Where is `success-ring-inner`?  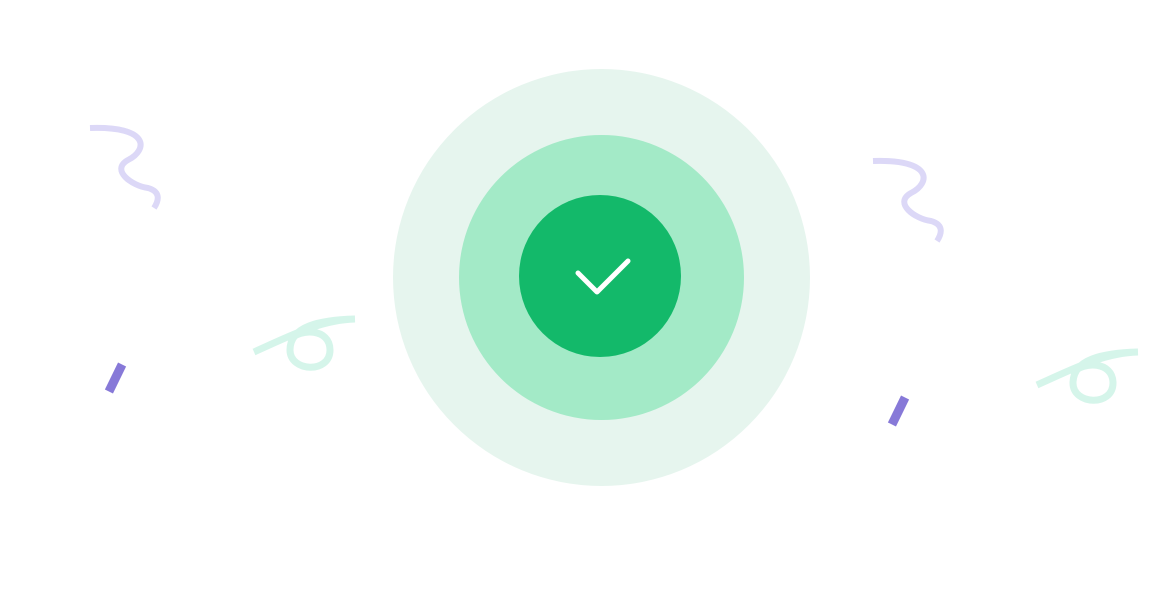 success-ring-inner is located at coordinates (600, 276).